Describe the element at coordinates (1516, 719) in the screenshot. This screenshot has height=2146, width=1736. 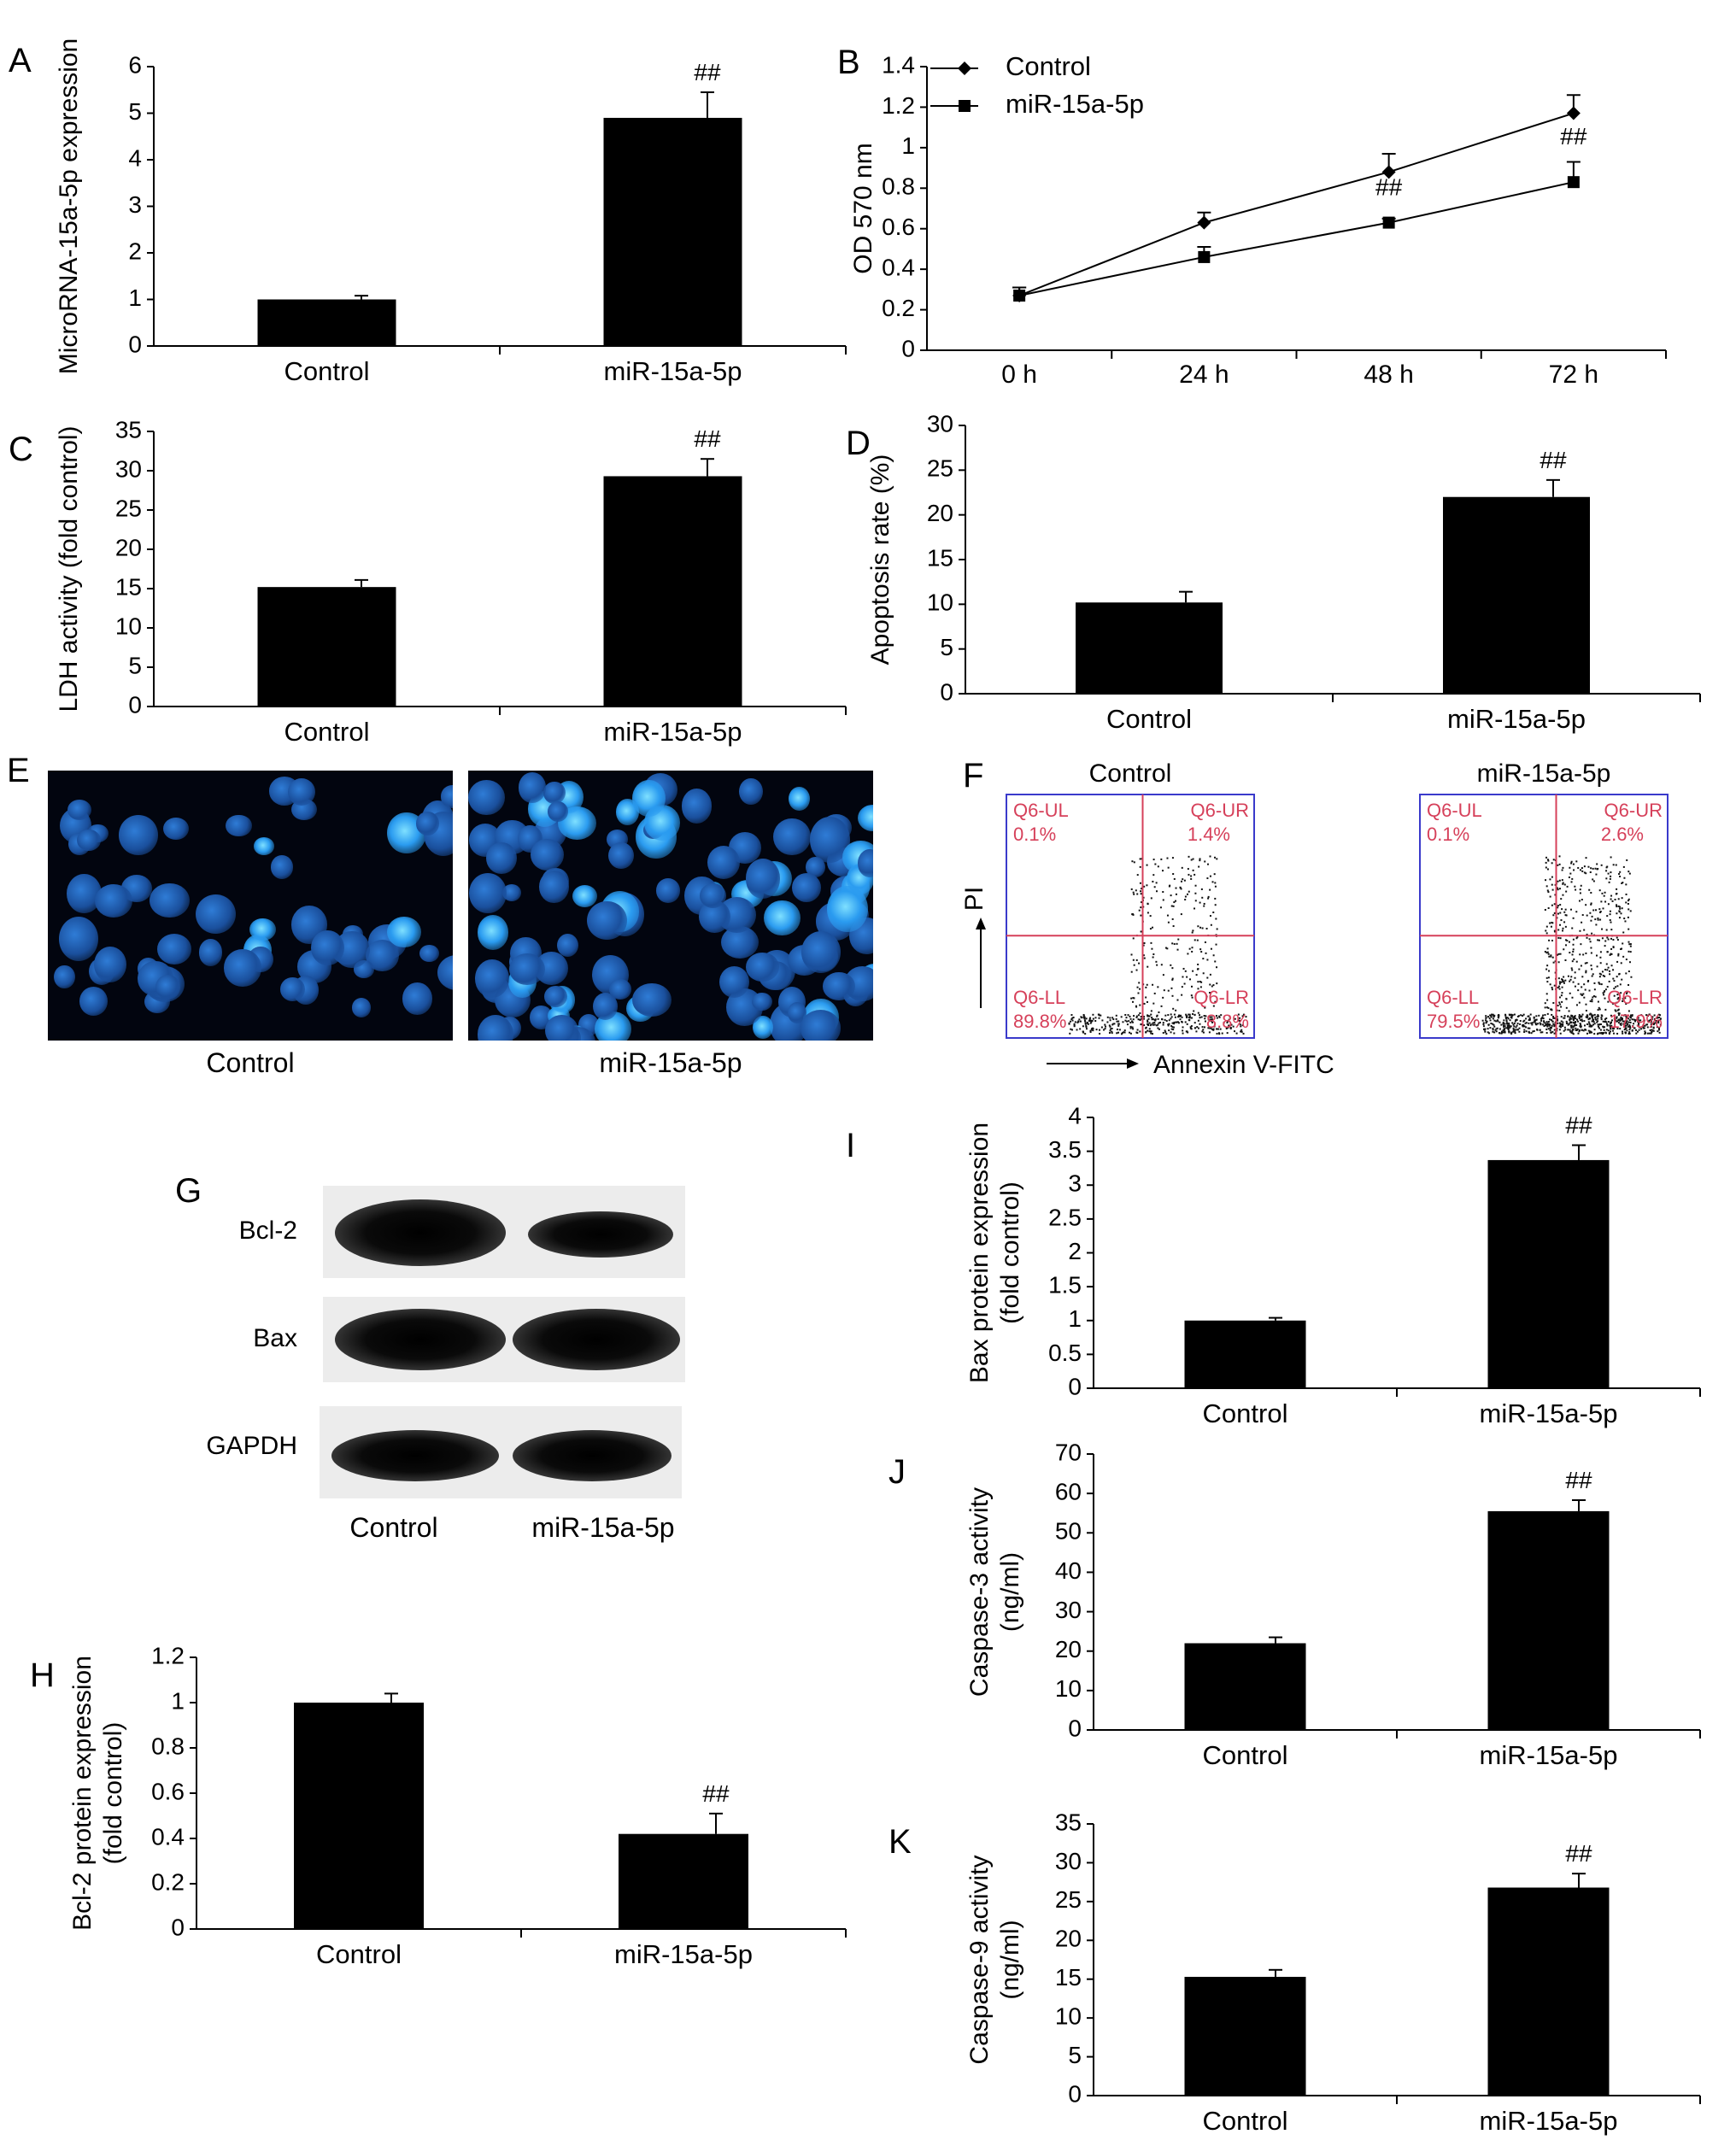
I see `x-tick-label-D: miR-15a-5p` at that location.